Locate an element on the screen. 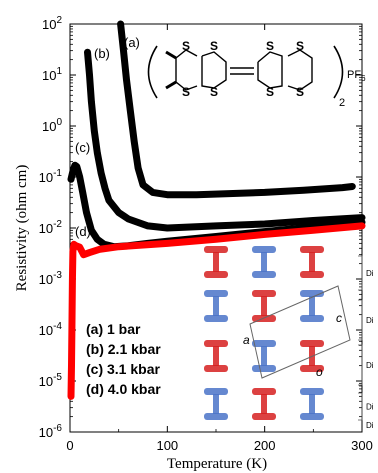 This screenshot has height=473, width=378. atom-s-3: S is located at coordinates (214, 46).